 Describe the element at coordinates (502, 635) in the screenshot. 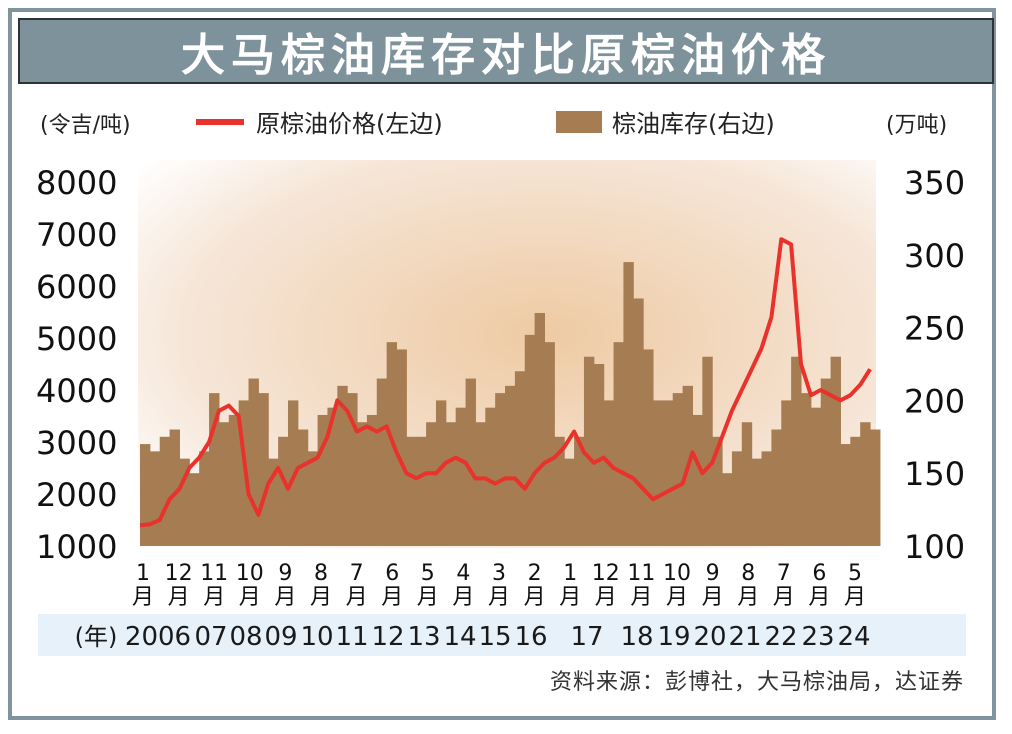

I see `year-axis-row` at that location.